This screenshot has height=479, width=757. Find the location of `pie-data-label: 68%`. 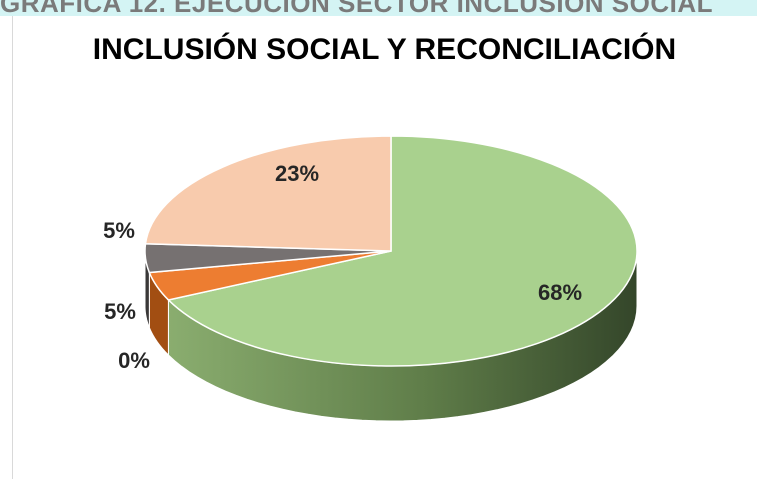

pie-data-label: 68% is located at coordinates (560, 292).